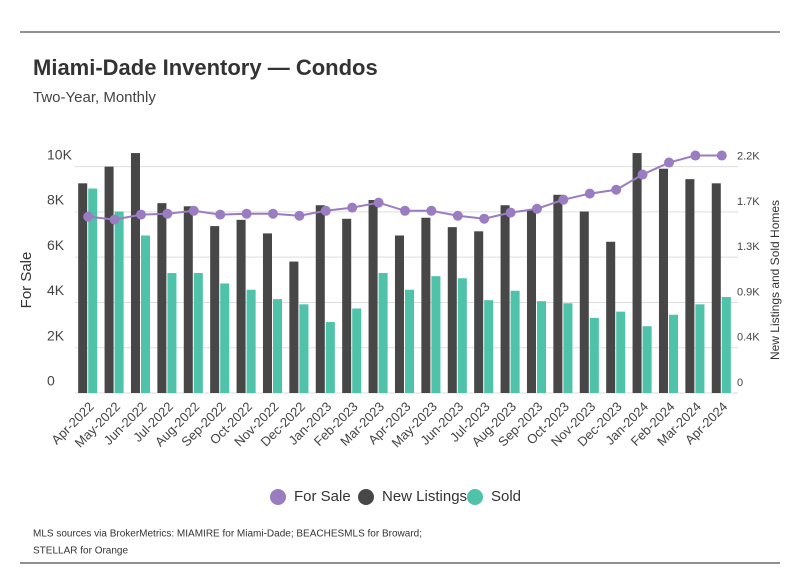  What do you see at coordinates (26, 280) in the screenshot?
I see `y-axis-label: For Sale` at bounding box center [26, 280].